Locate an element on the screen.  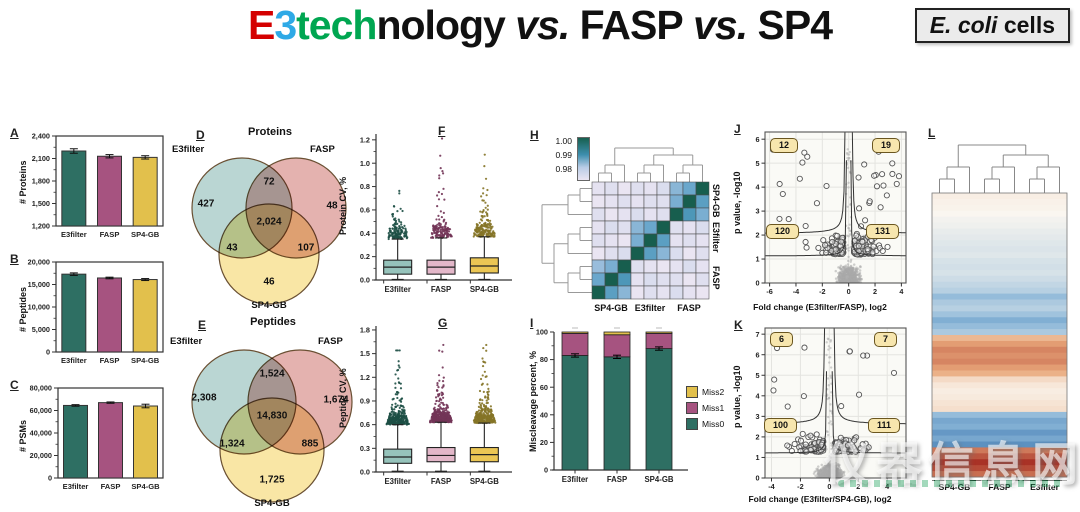
text-mark: 1.2 is located at coordinates (365, 139).